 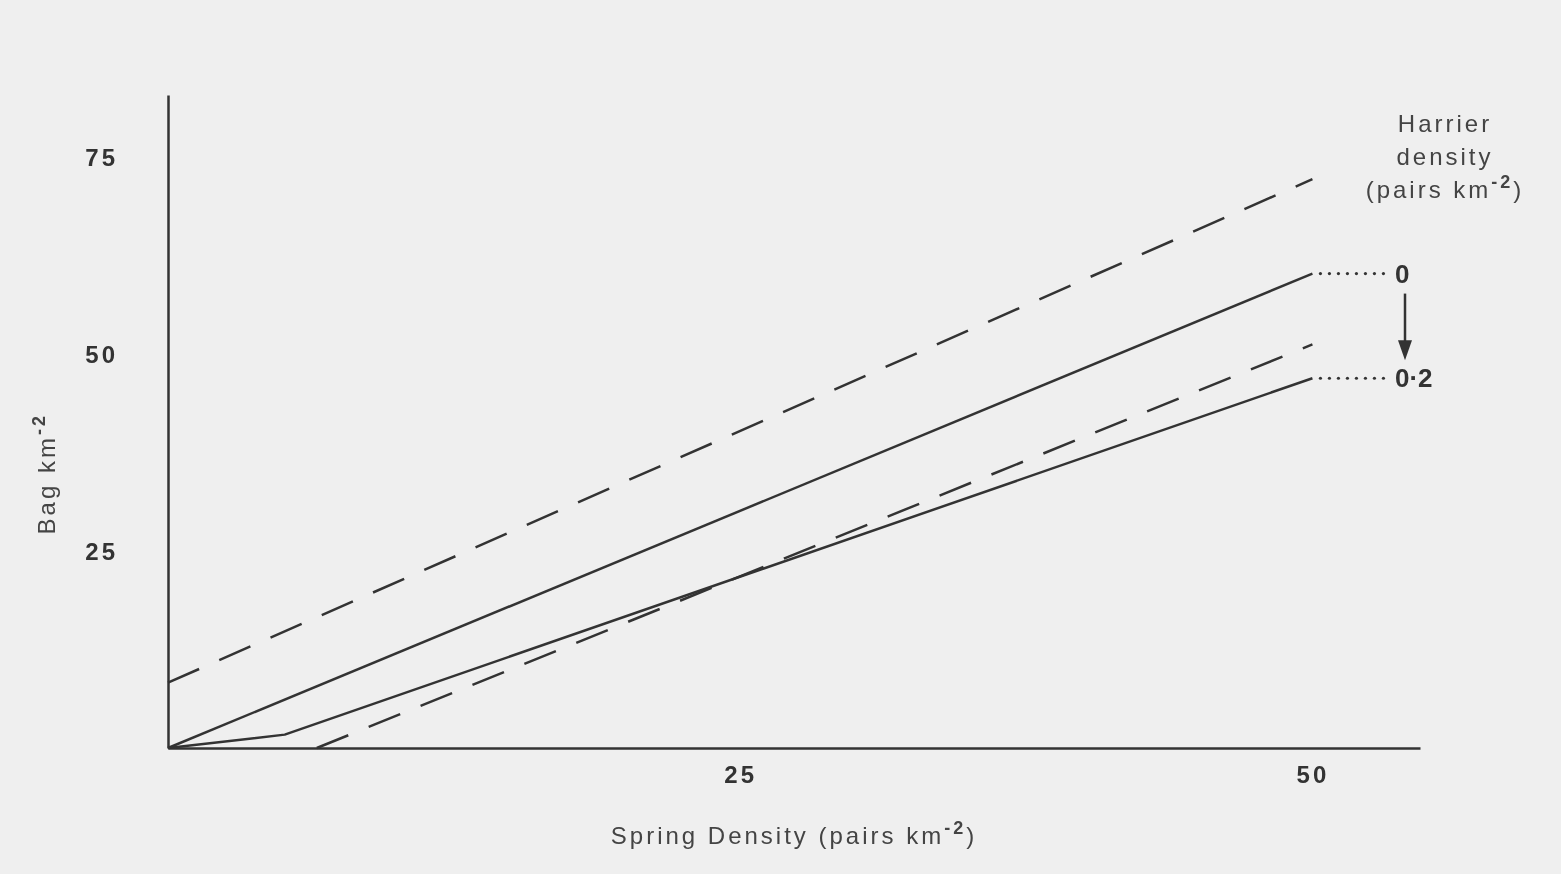 I want to click on legend-label: 0·2, so click(x=1414, y=378).